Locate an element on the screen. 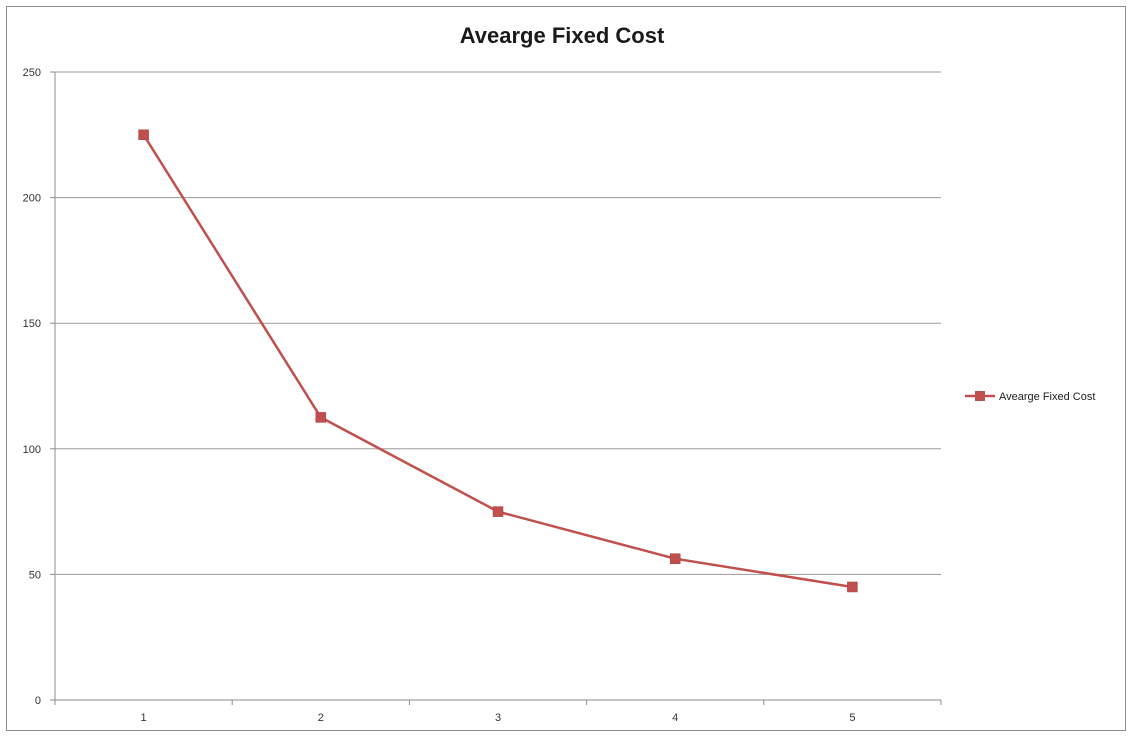 The width and height of the screenshot is (1131, 737). y-tick-label: 250 is located at coordinates (32, 73).